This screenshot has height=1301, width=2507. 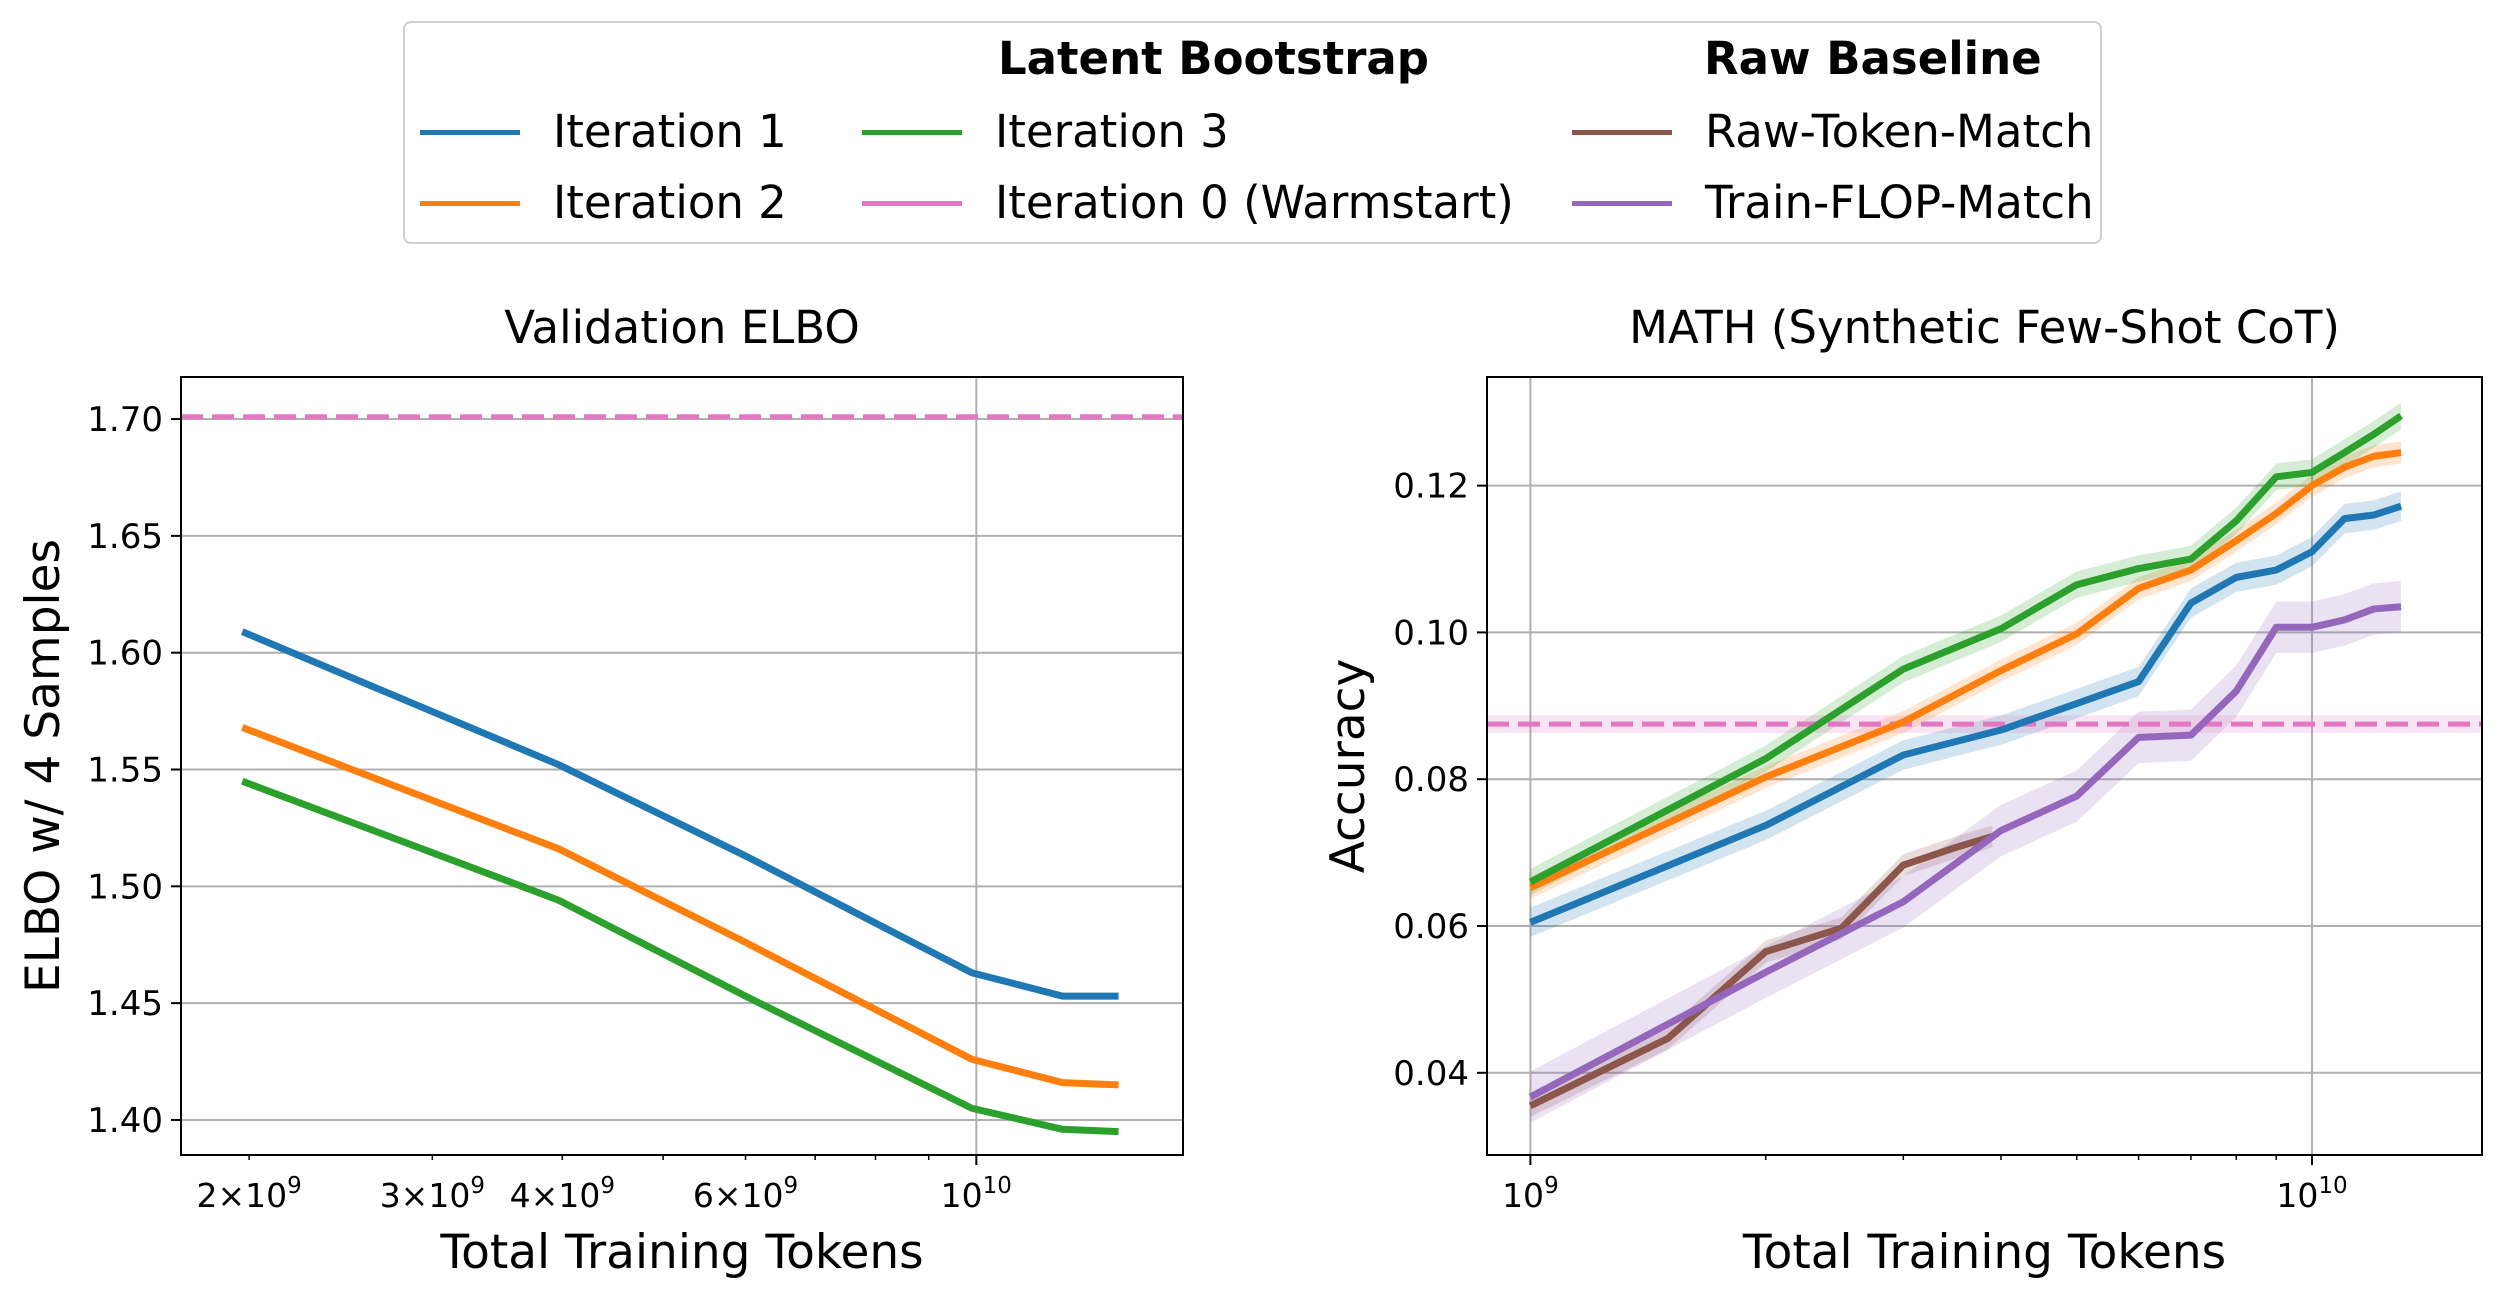 I want to click on y-tick-label: 0.08, so click(x=1431, y=780).